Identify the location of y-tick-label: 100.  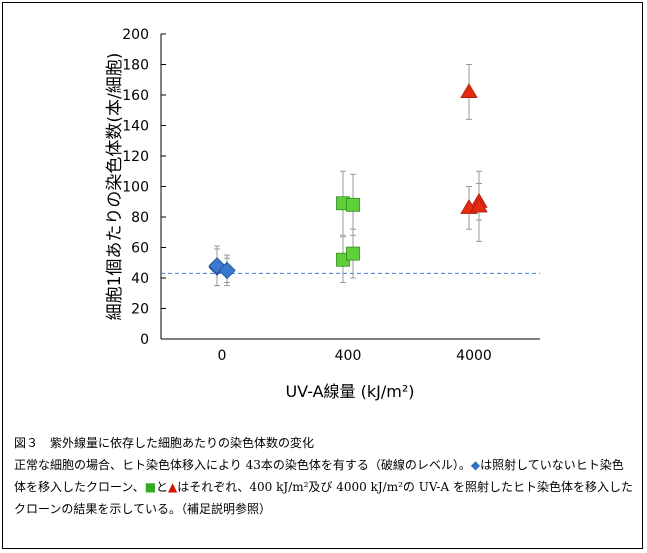
(135, 188).